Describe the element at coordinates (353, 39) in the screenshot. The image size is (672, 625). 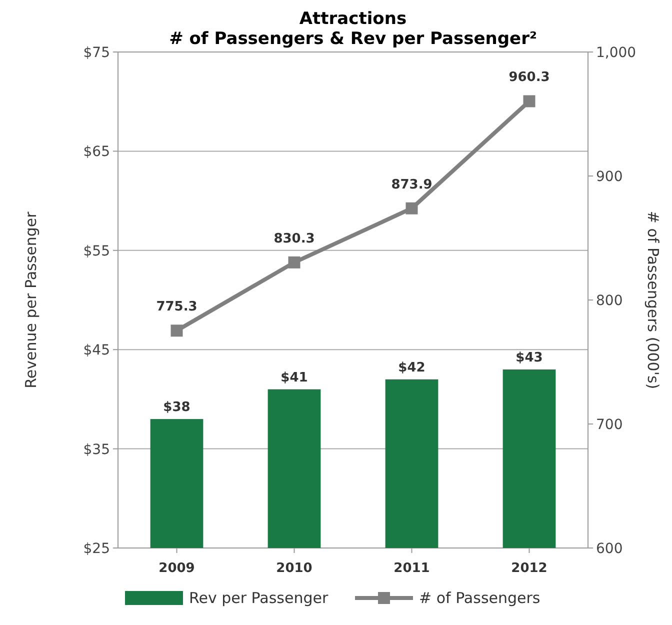
I see `chart-subtitle: # of Passengers & Rev per Passenger²` at that location.